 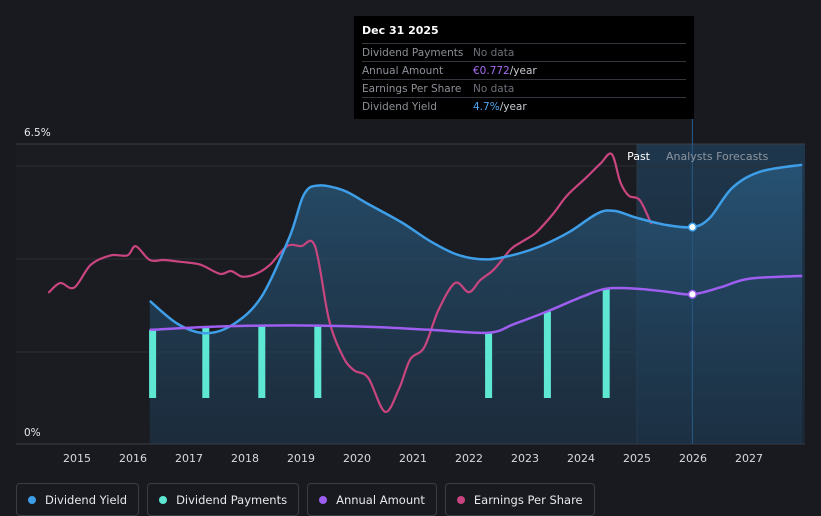 What do you see at coordinates (232, 499) in the screenshot?
I see `legend-label: Dividend Payments` at bounding box center [232, 499].